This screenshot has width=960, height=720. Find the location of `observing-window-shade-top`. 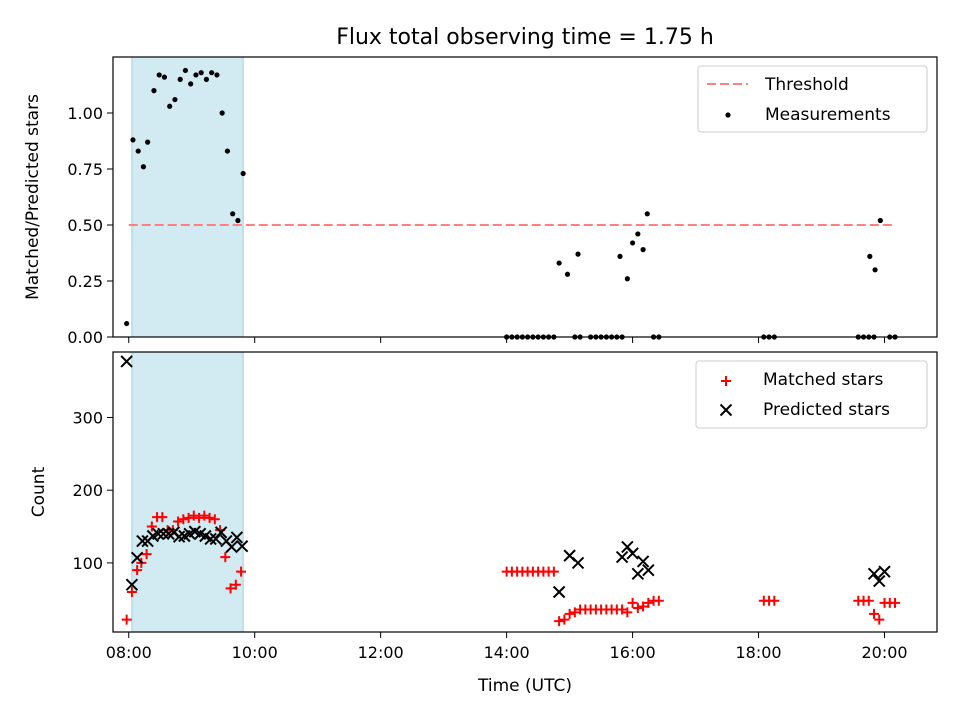

observing-window-shade-top is located at coordinates (187, 197).